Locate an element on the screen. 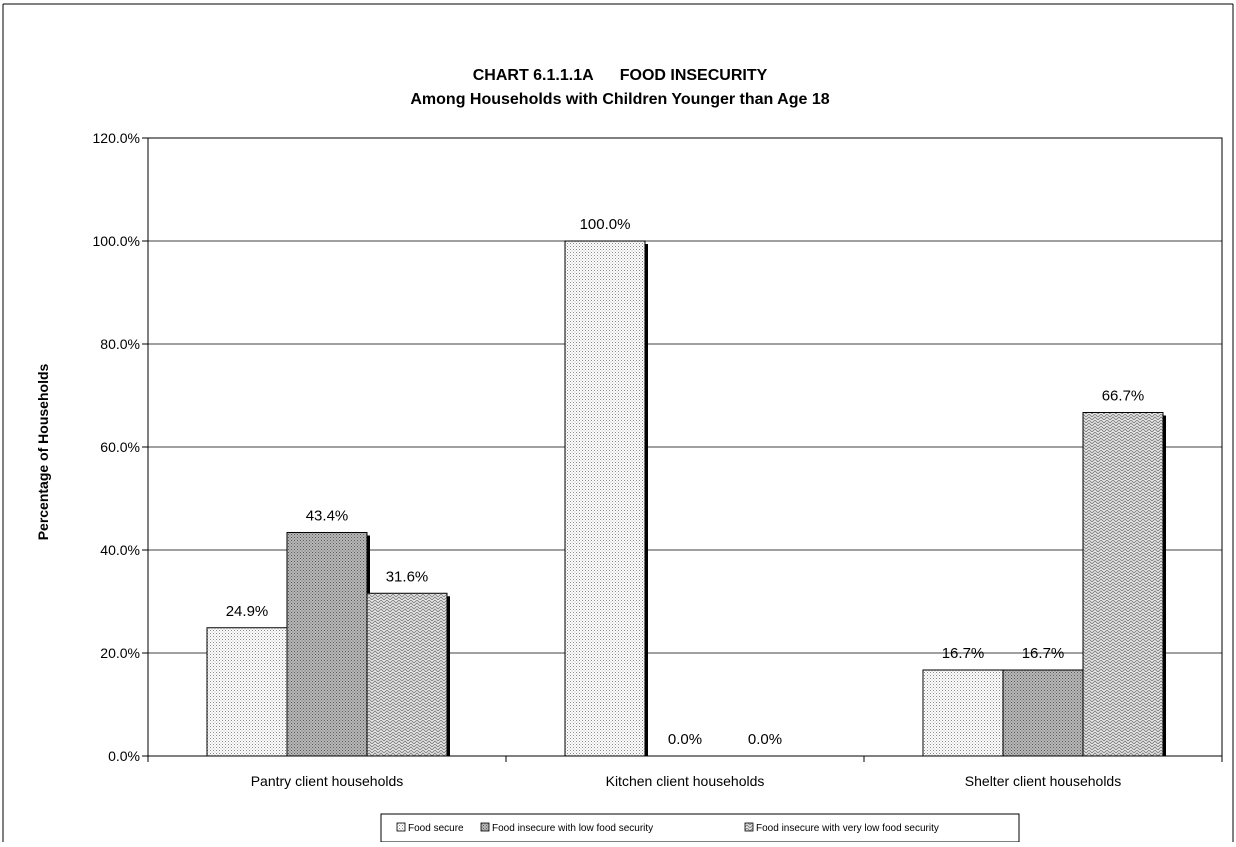  bar-value-label: 43.4% is located at coordinates (327, 515).